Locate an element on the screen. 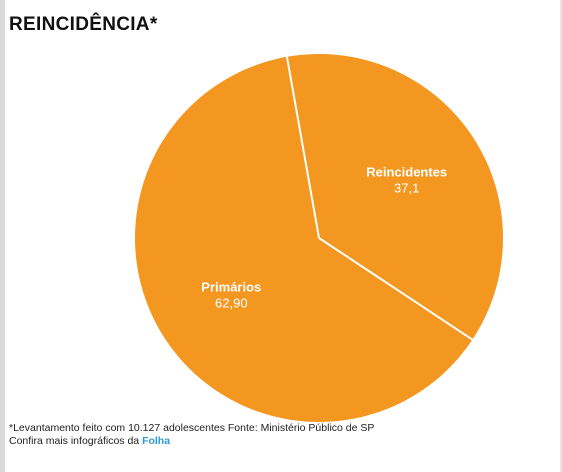 This screenshot has height=472, width=562. left-border is located at coordinates (2, 236).